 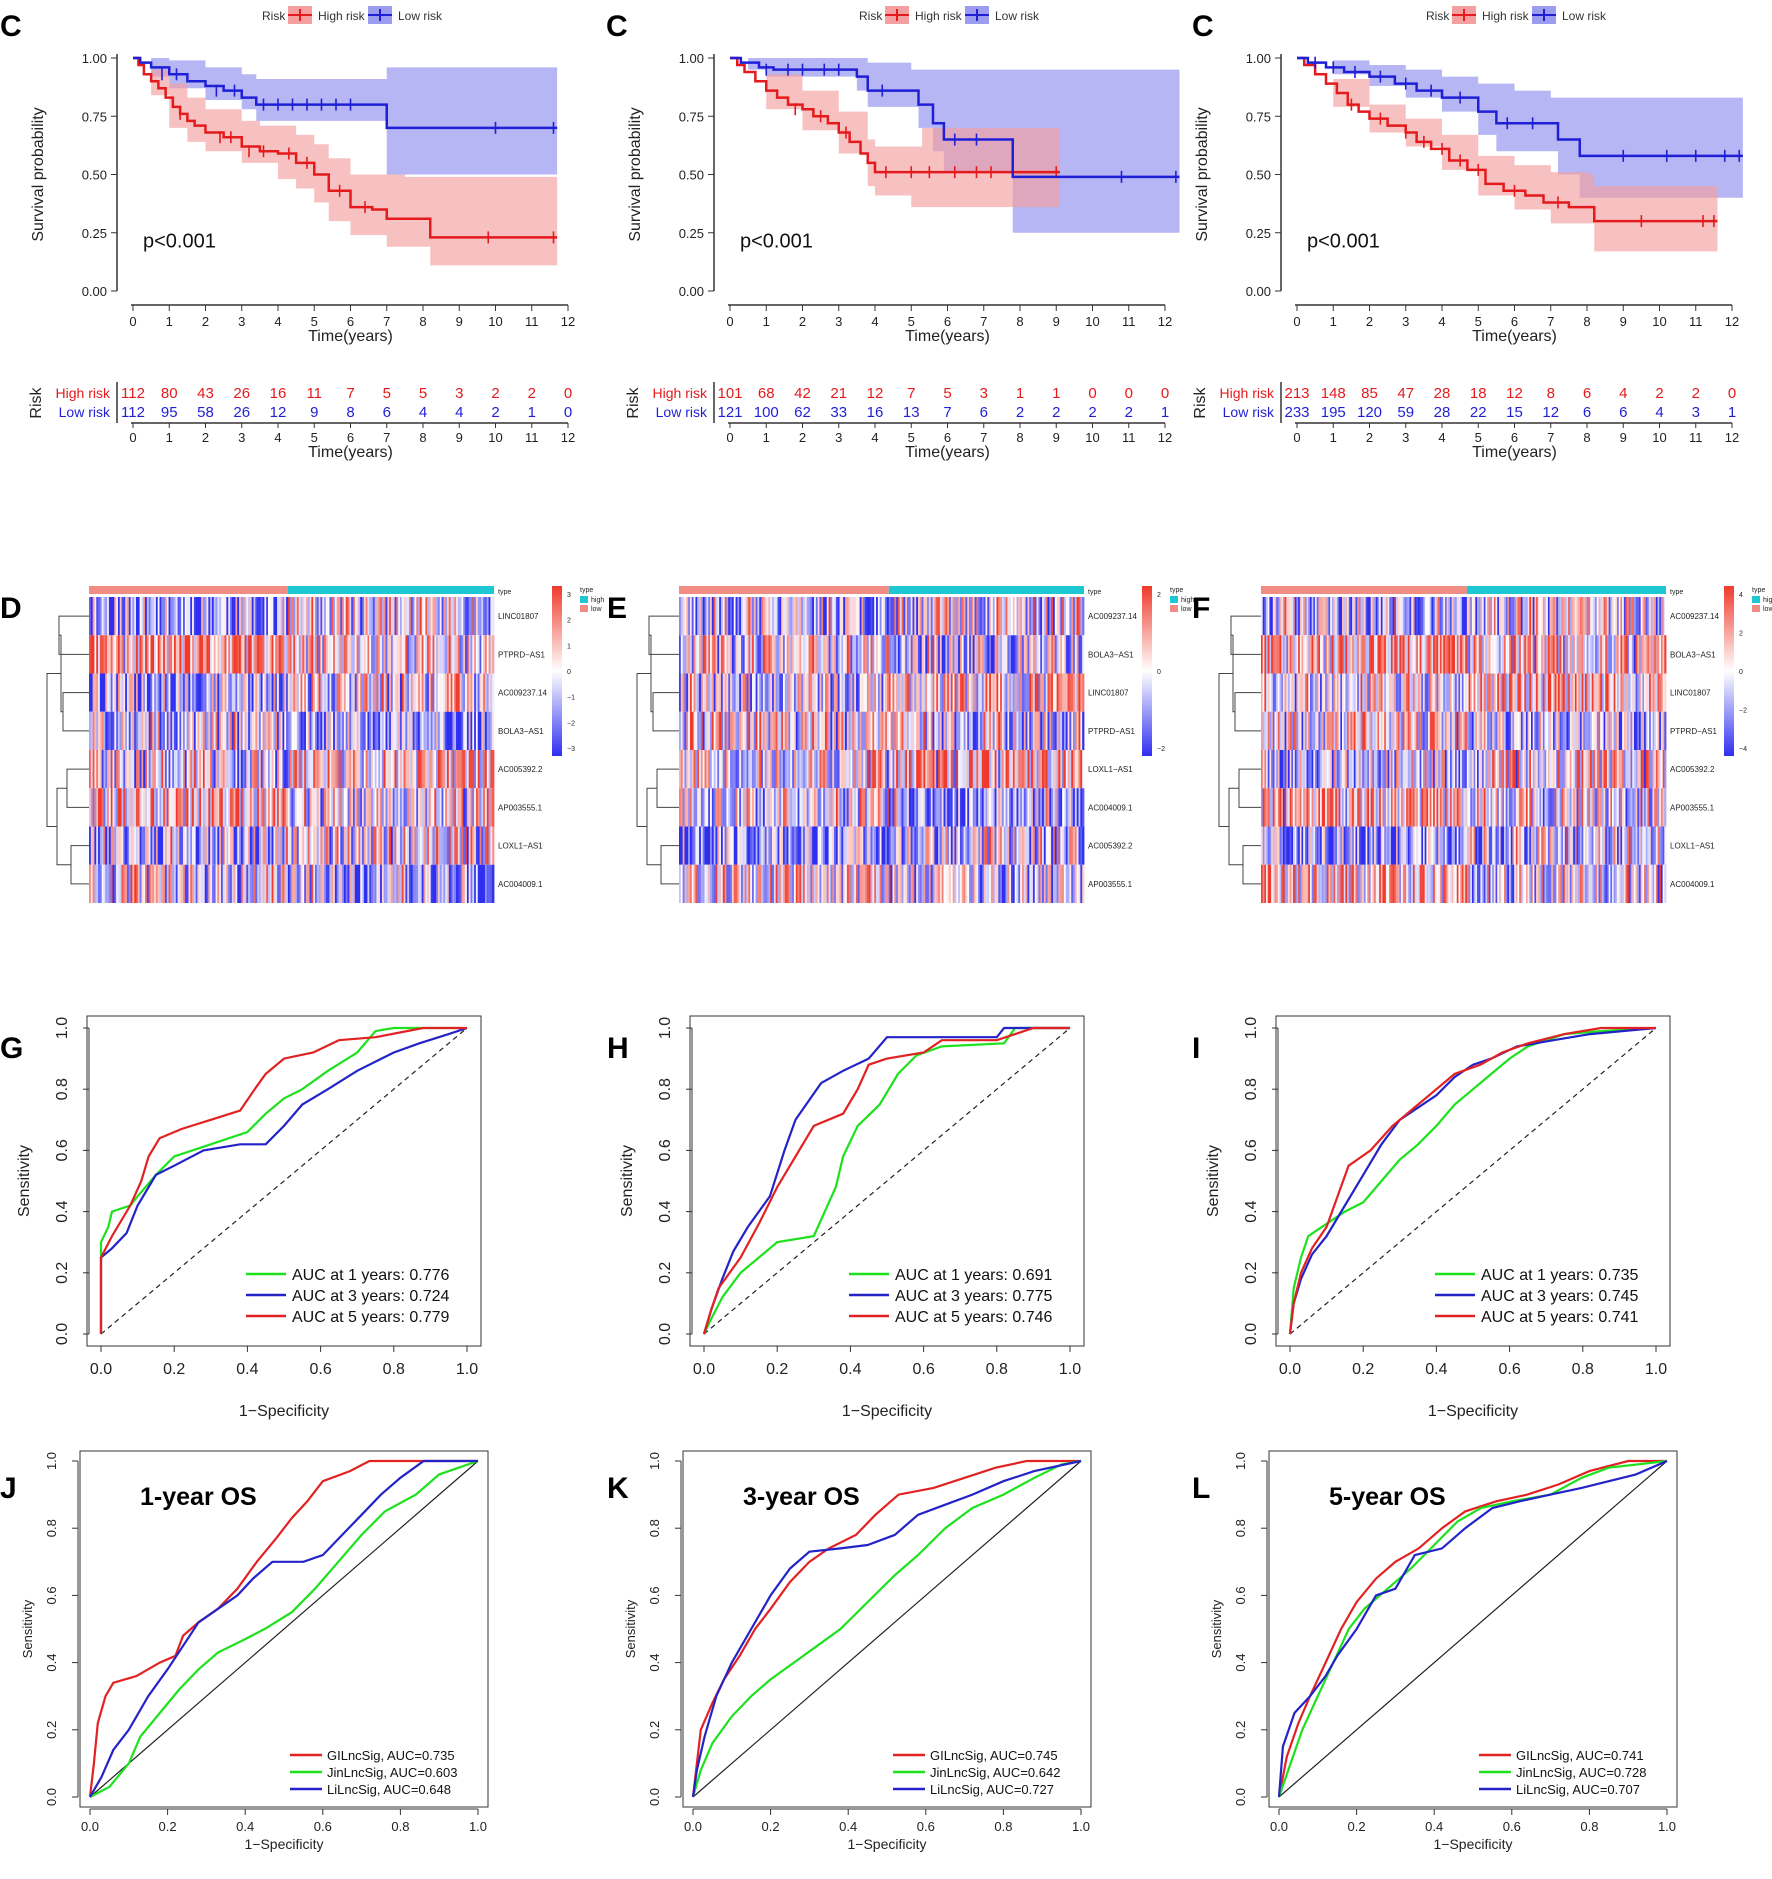 What do you see at coordinates (459, 437) in the screenshot?
I see `risk-x-tick-label: 9` at bounding box center [459, 437].